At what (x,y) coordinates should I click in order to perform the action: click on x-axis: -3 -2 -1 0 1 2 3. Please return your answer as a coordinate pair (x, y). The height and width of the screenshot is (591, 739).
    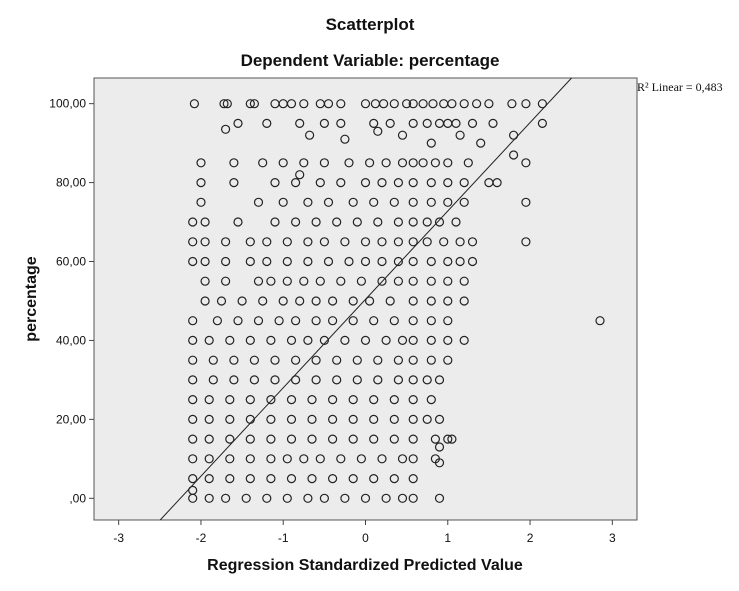
    Looking at the image, I should click on (364, 532).